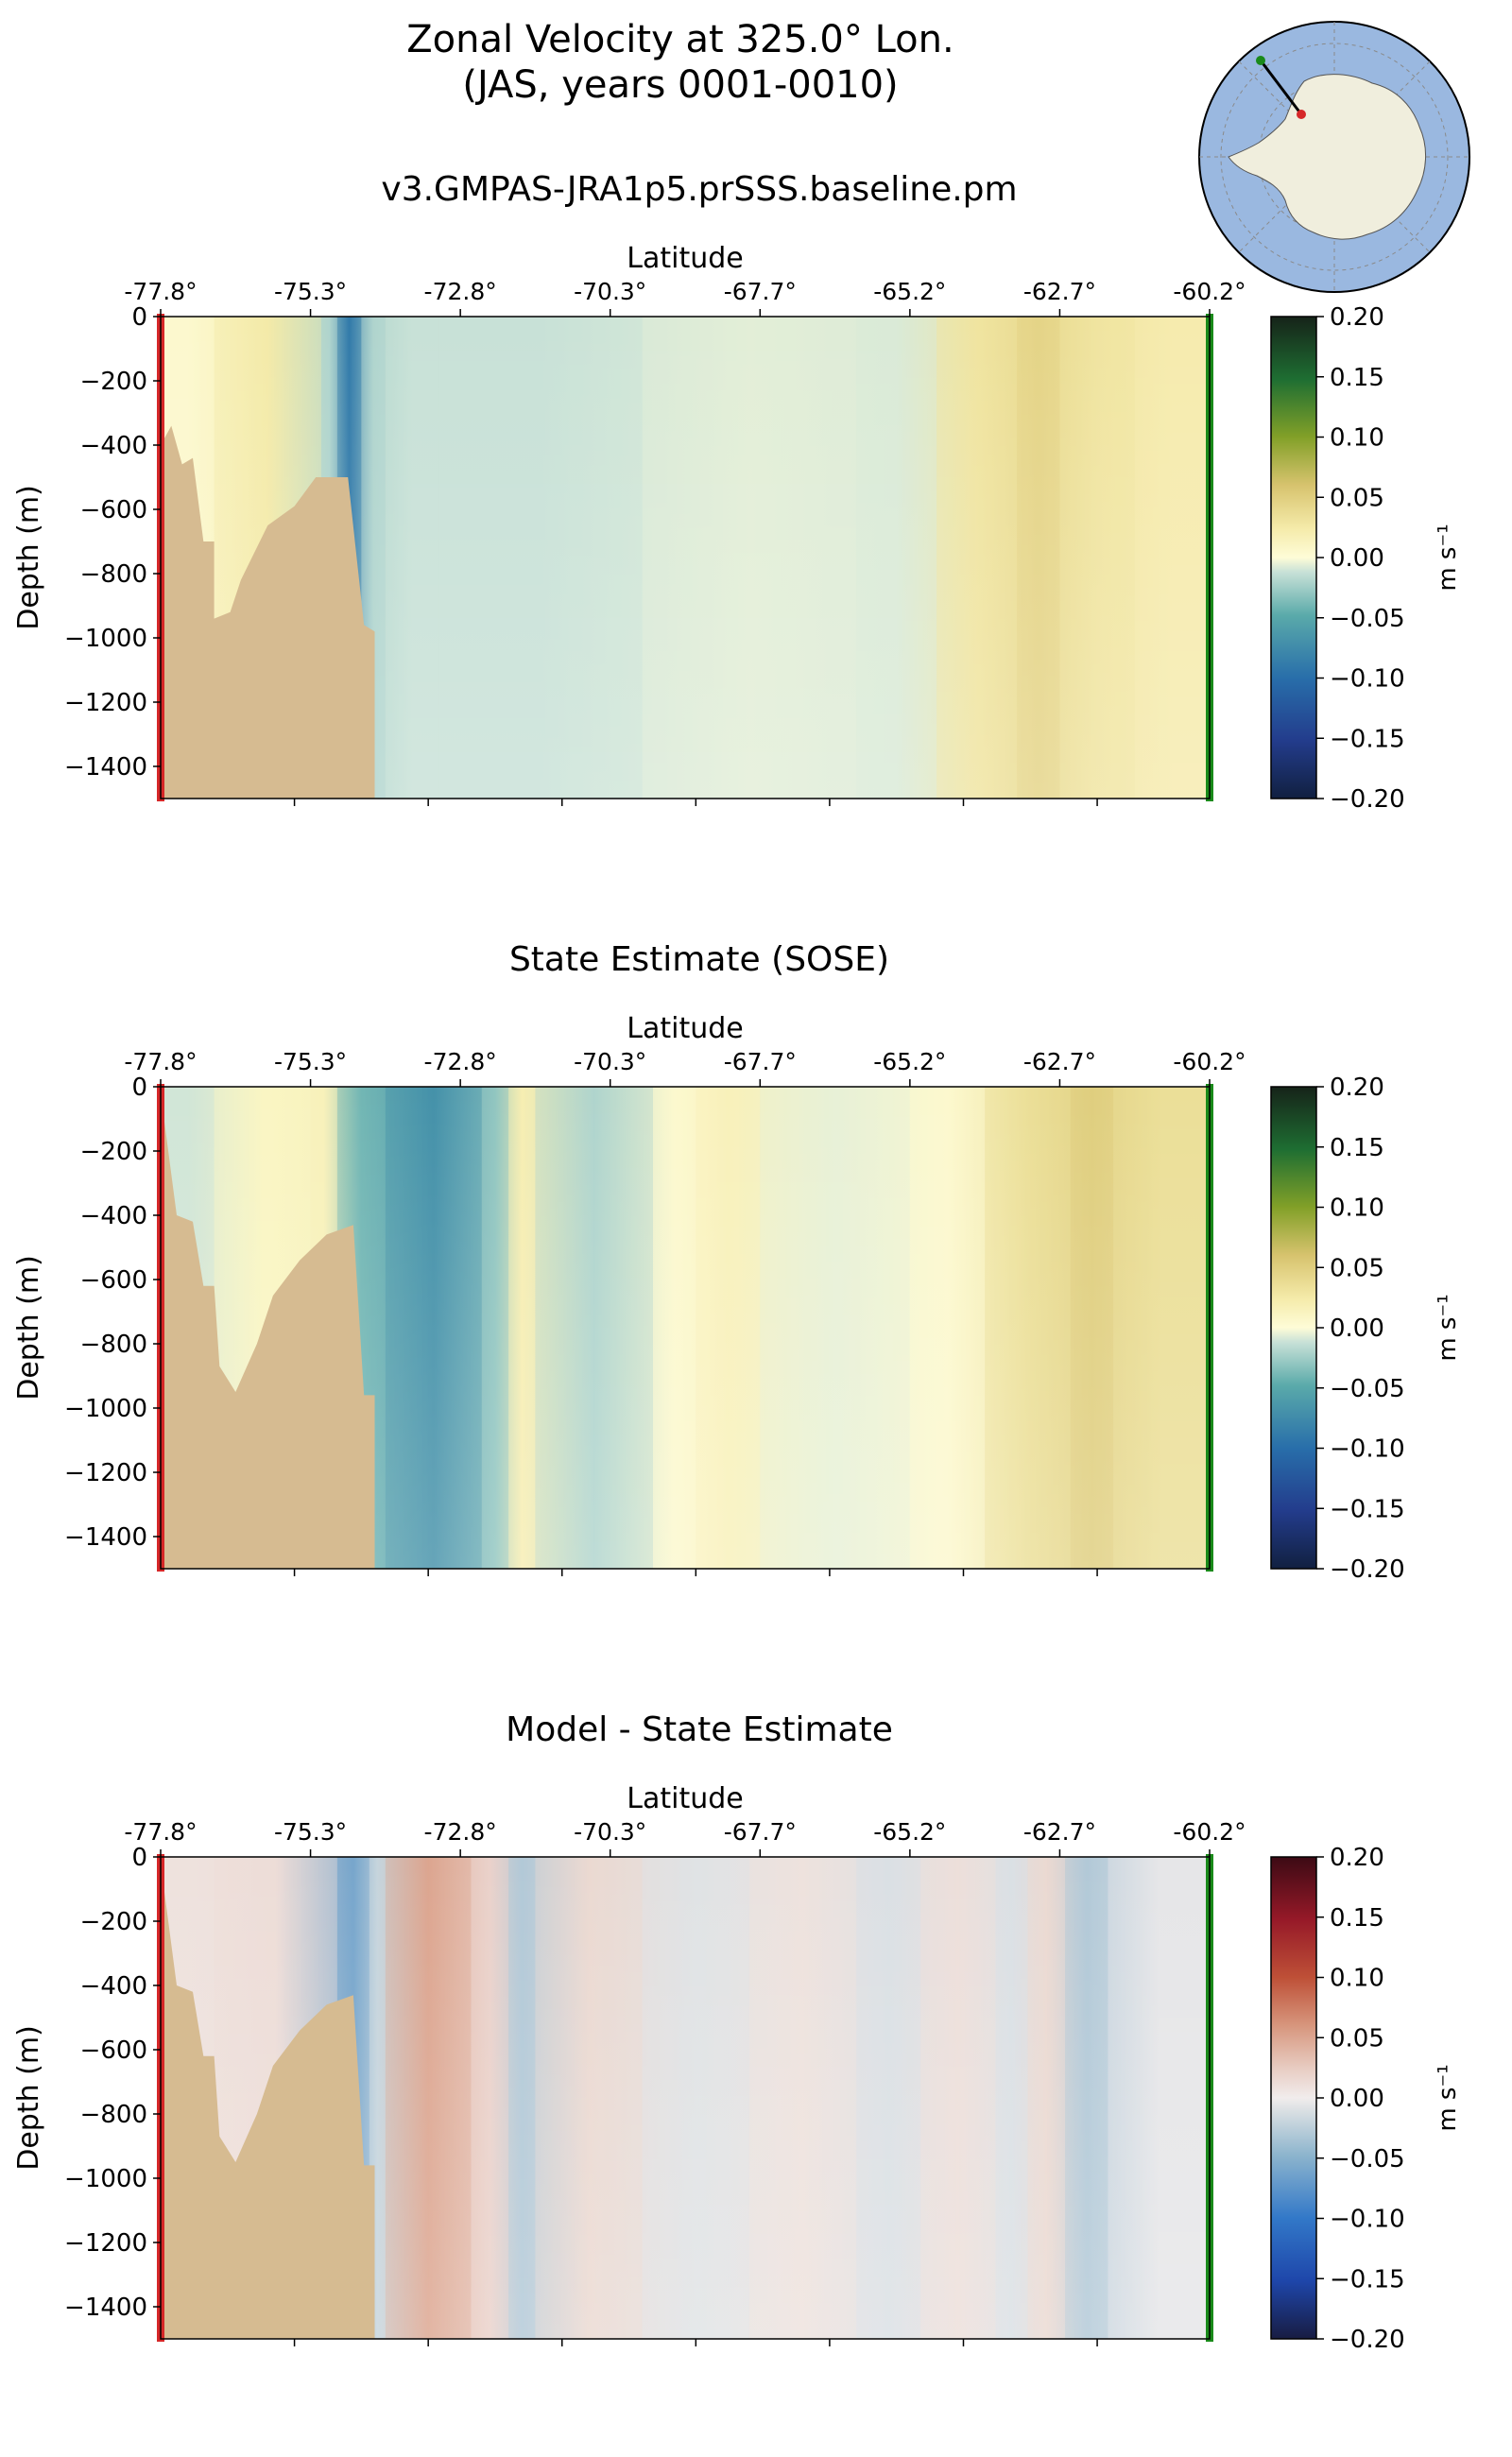  What do you see at coordinates (428, 2351) in the screenshot?
I see `x-tick-label: 500` at bounding box center [428, 2351].